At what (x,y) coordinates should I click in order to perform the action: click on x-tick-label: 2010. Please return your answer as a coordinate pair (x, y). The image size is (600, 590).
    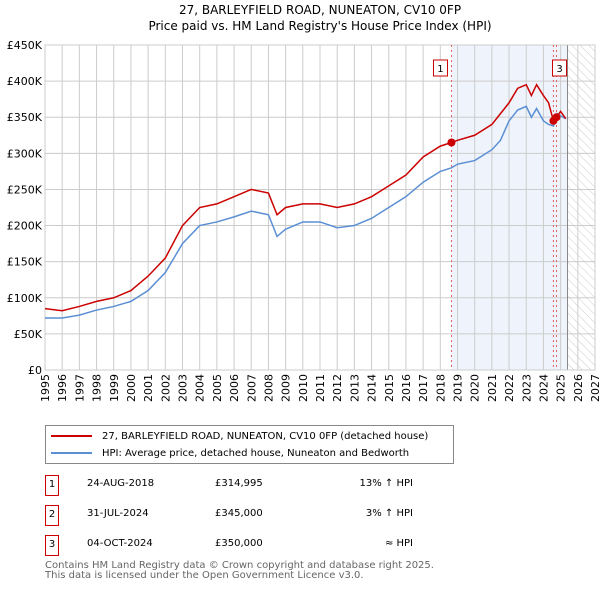
    Looking at the image, I should click on (303, 388).